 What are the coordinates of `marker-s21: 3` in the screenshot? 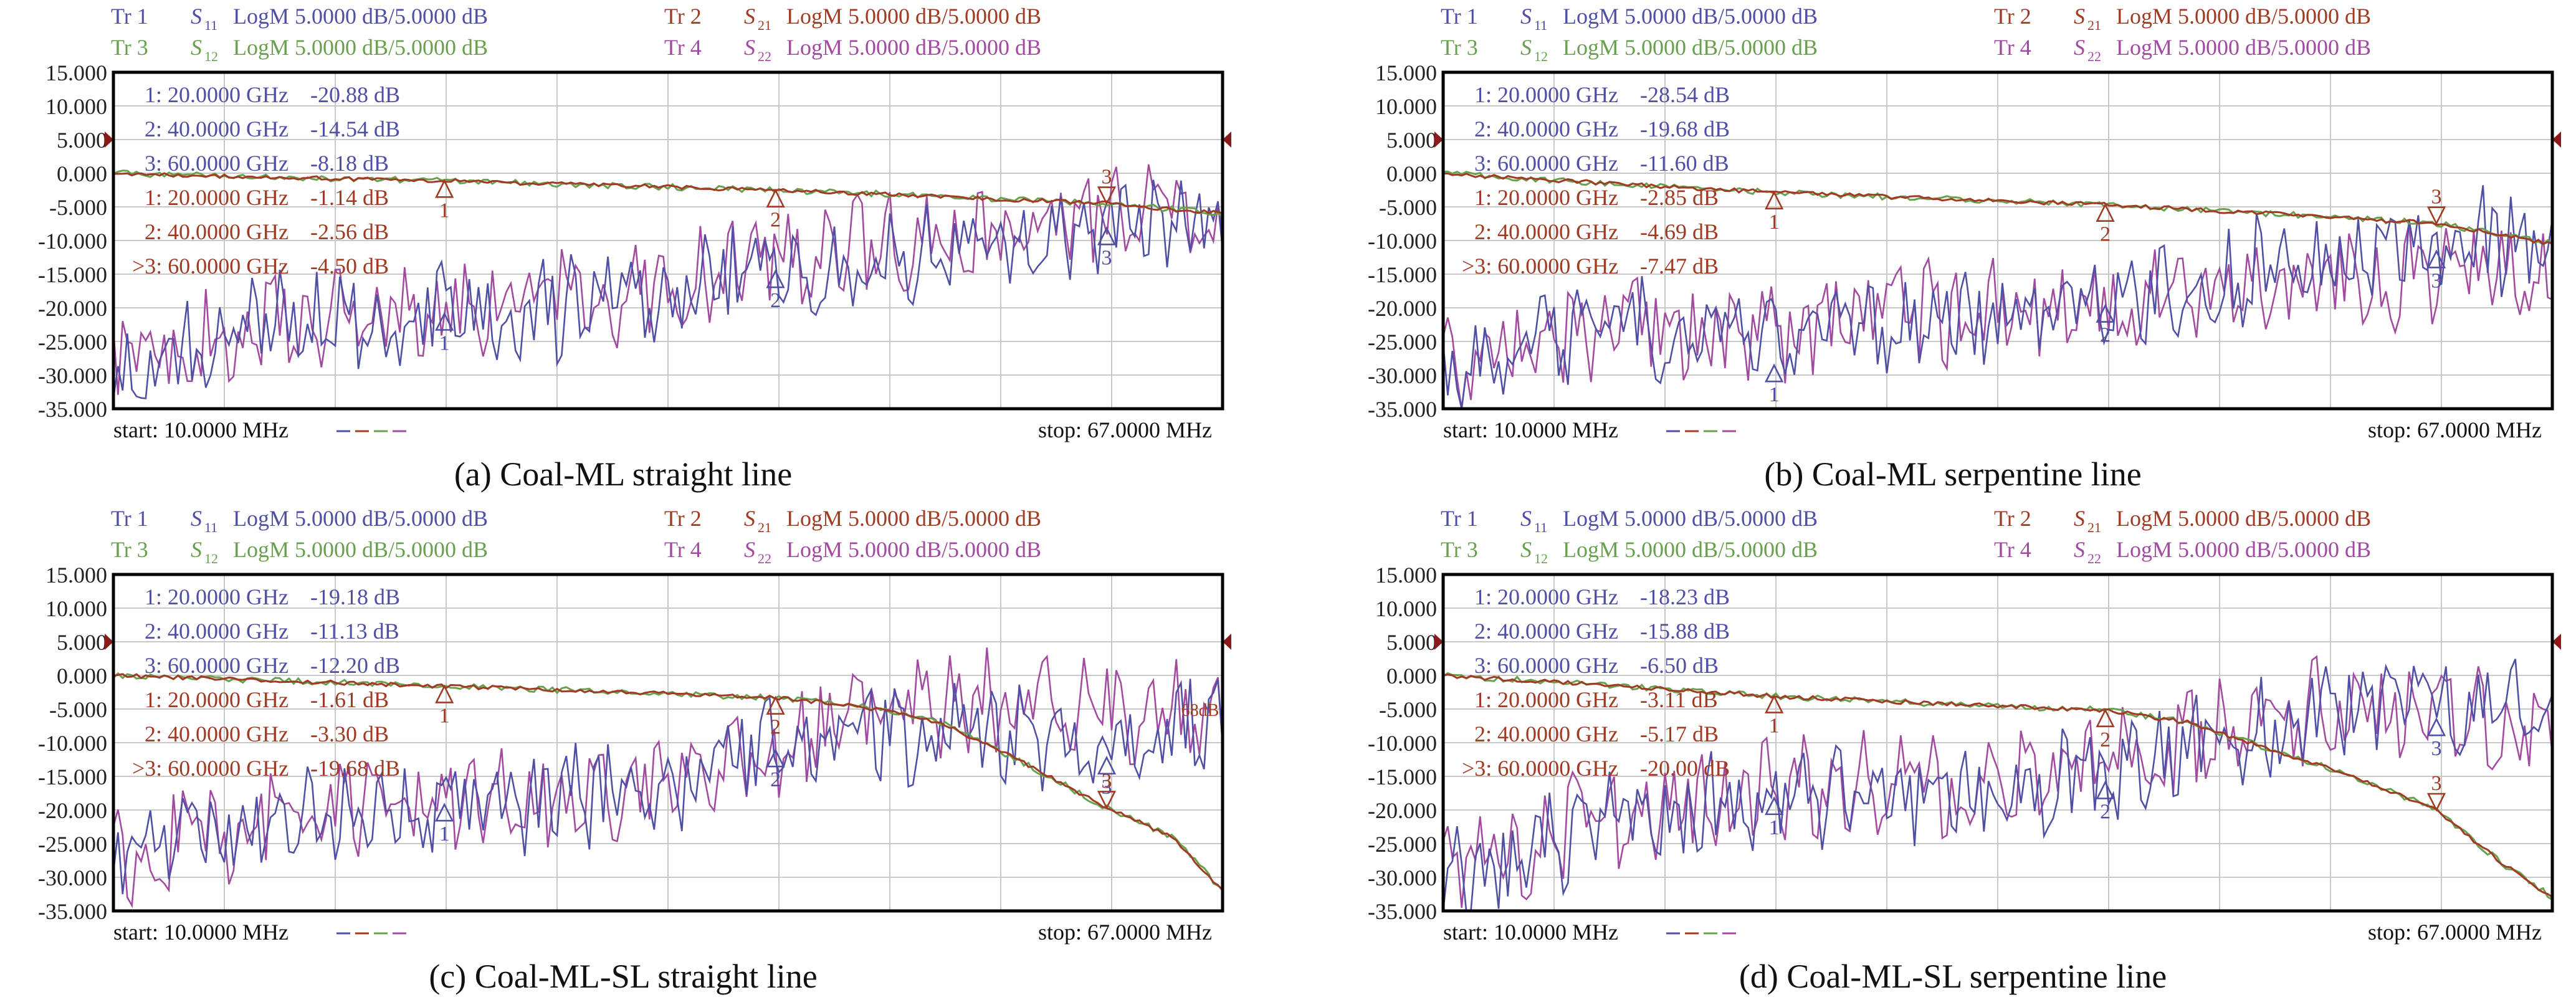 It's located at (2436, 792).